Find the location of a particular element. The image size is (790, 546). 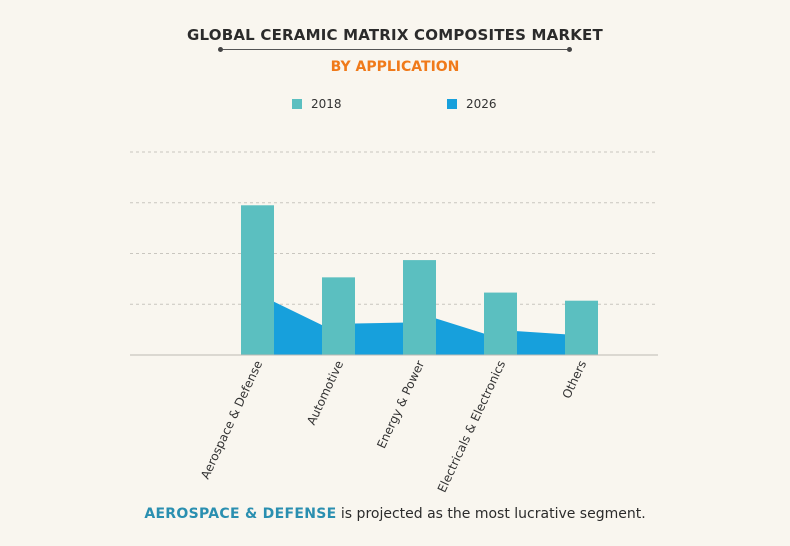

title-divider is located at coordinates (395, 49).